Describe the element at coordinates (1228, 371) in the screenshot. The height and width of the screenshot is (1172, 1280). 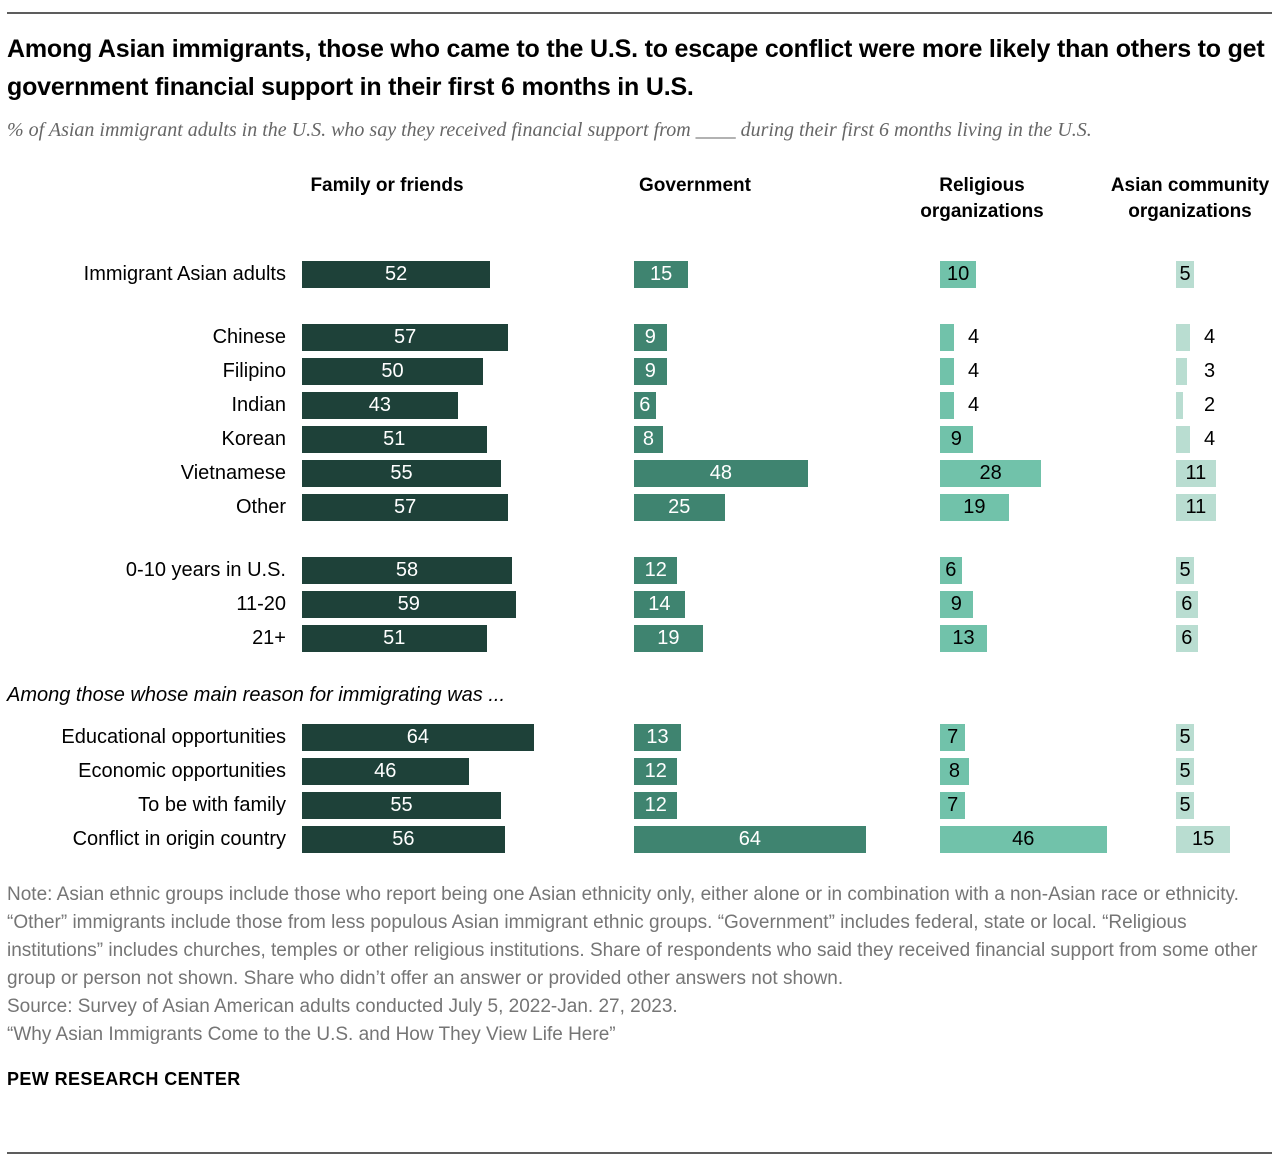
I see `bar-cell: 3` at that location.